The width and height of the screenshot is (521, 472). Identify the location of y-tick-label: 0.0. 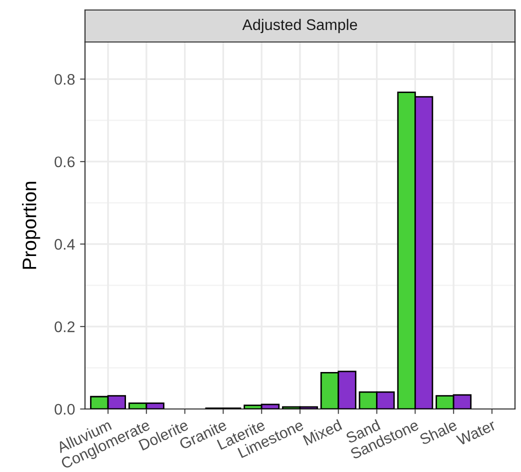
(64, 409).